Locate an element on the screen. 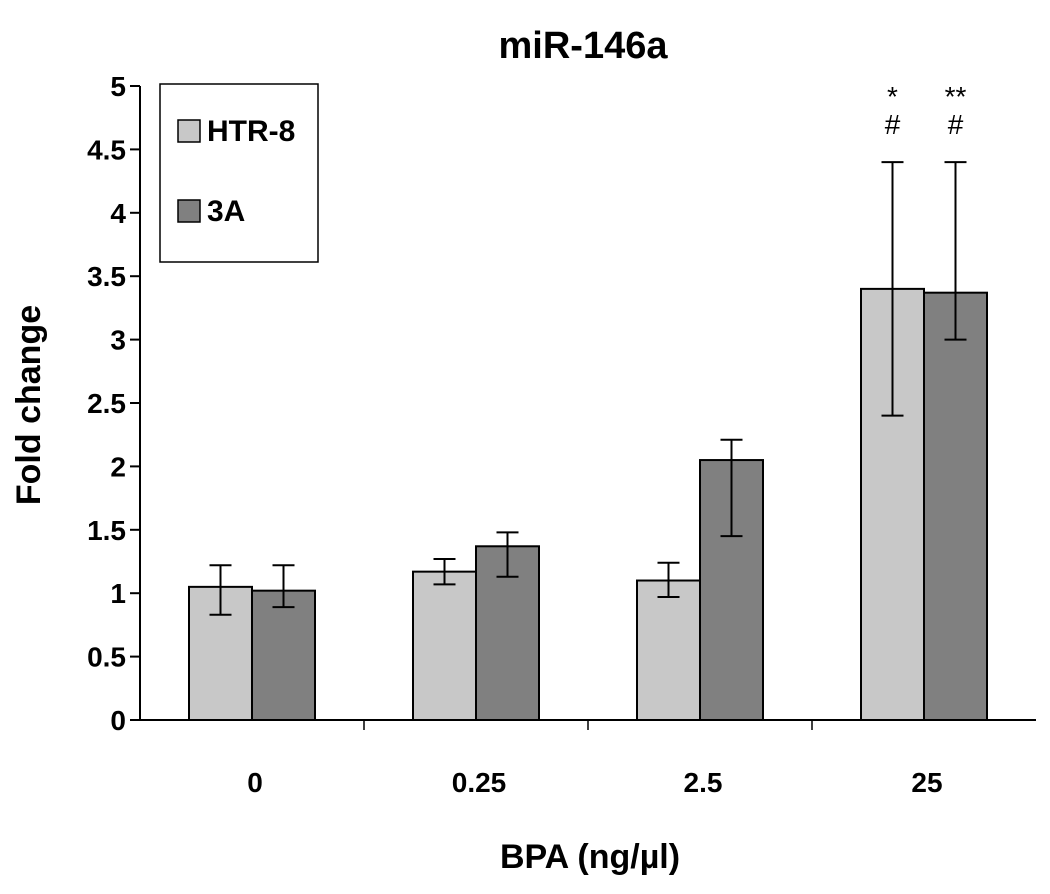  significance-mark: ** is located at coordinates (956, 96).